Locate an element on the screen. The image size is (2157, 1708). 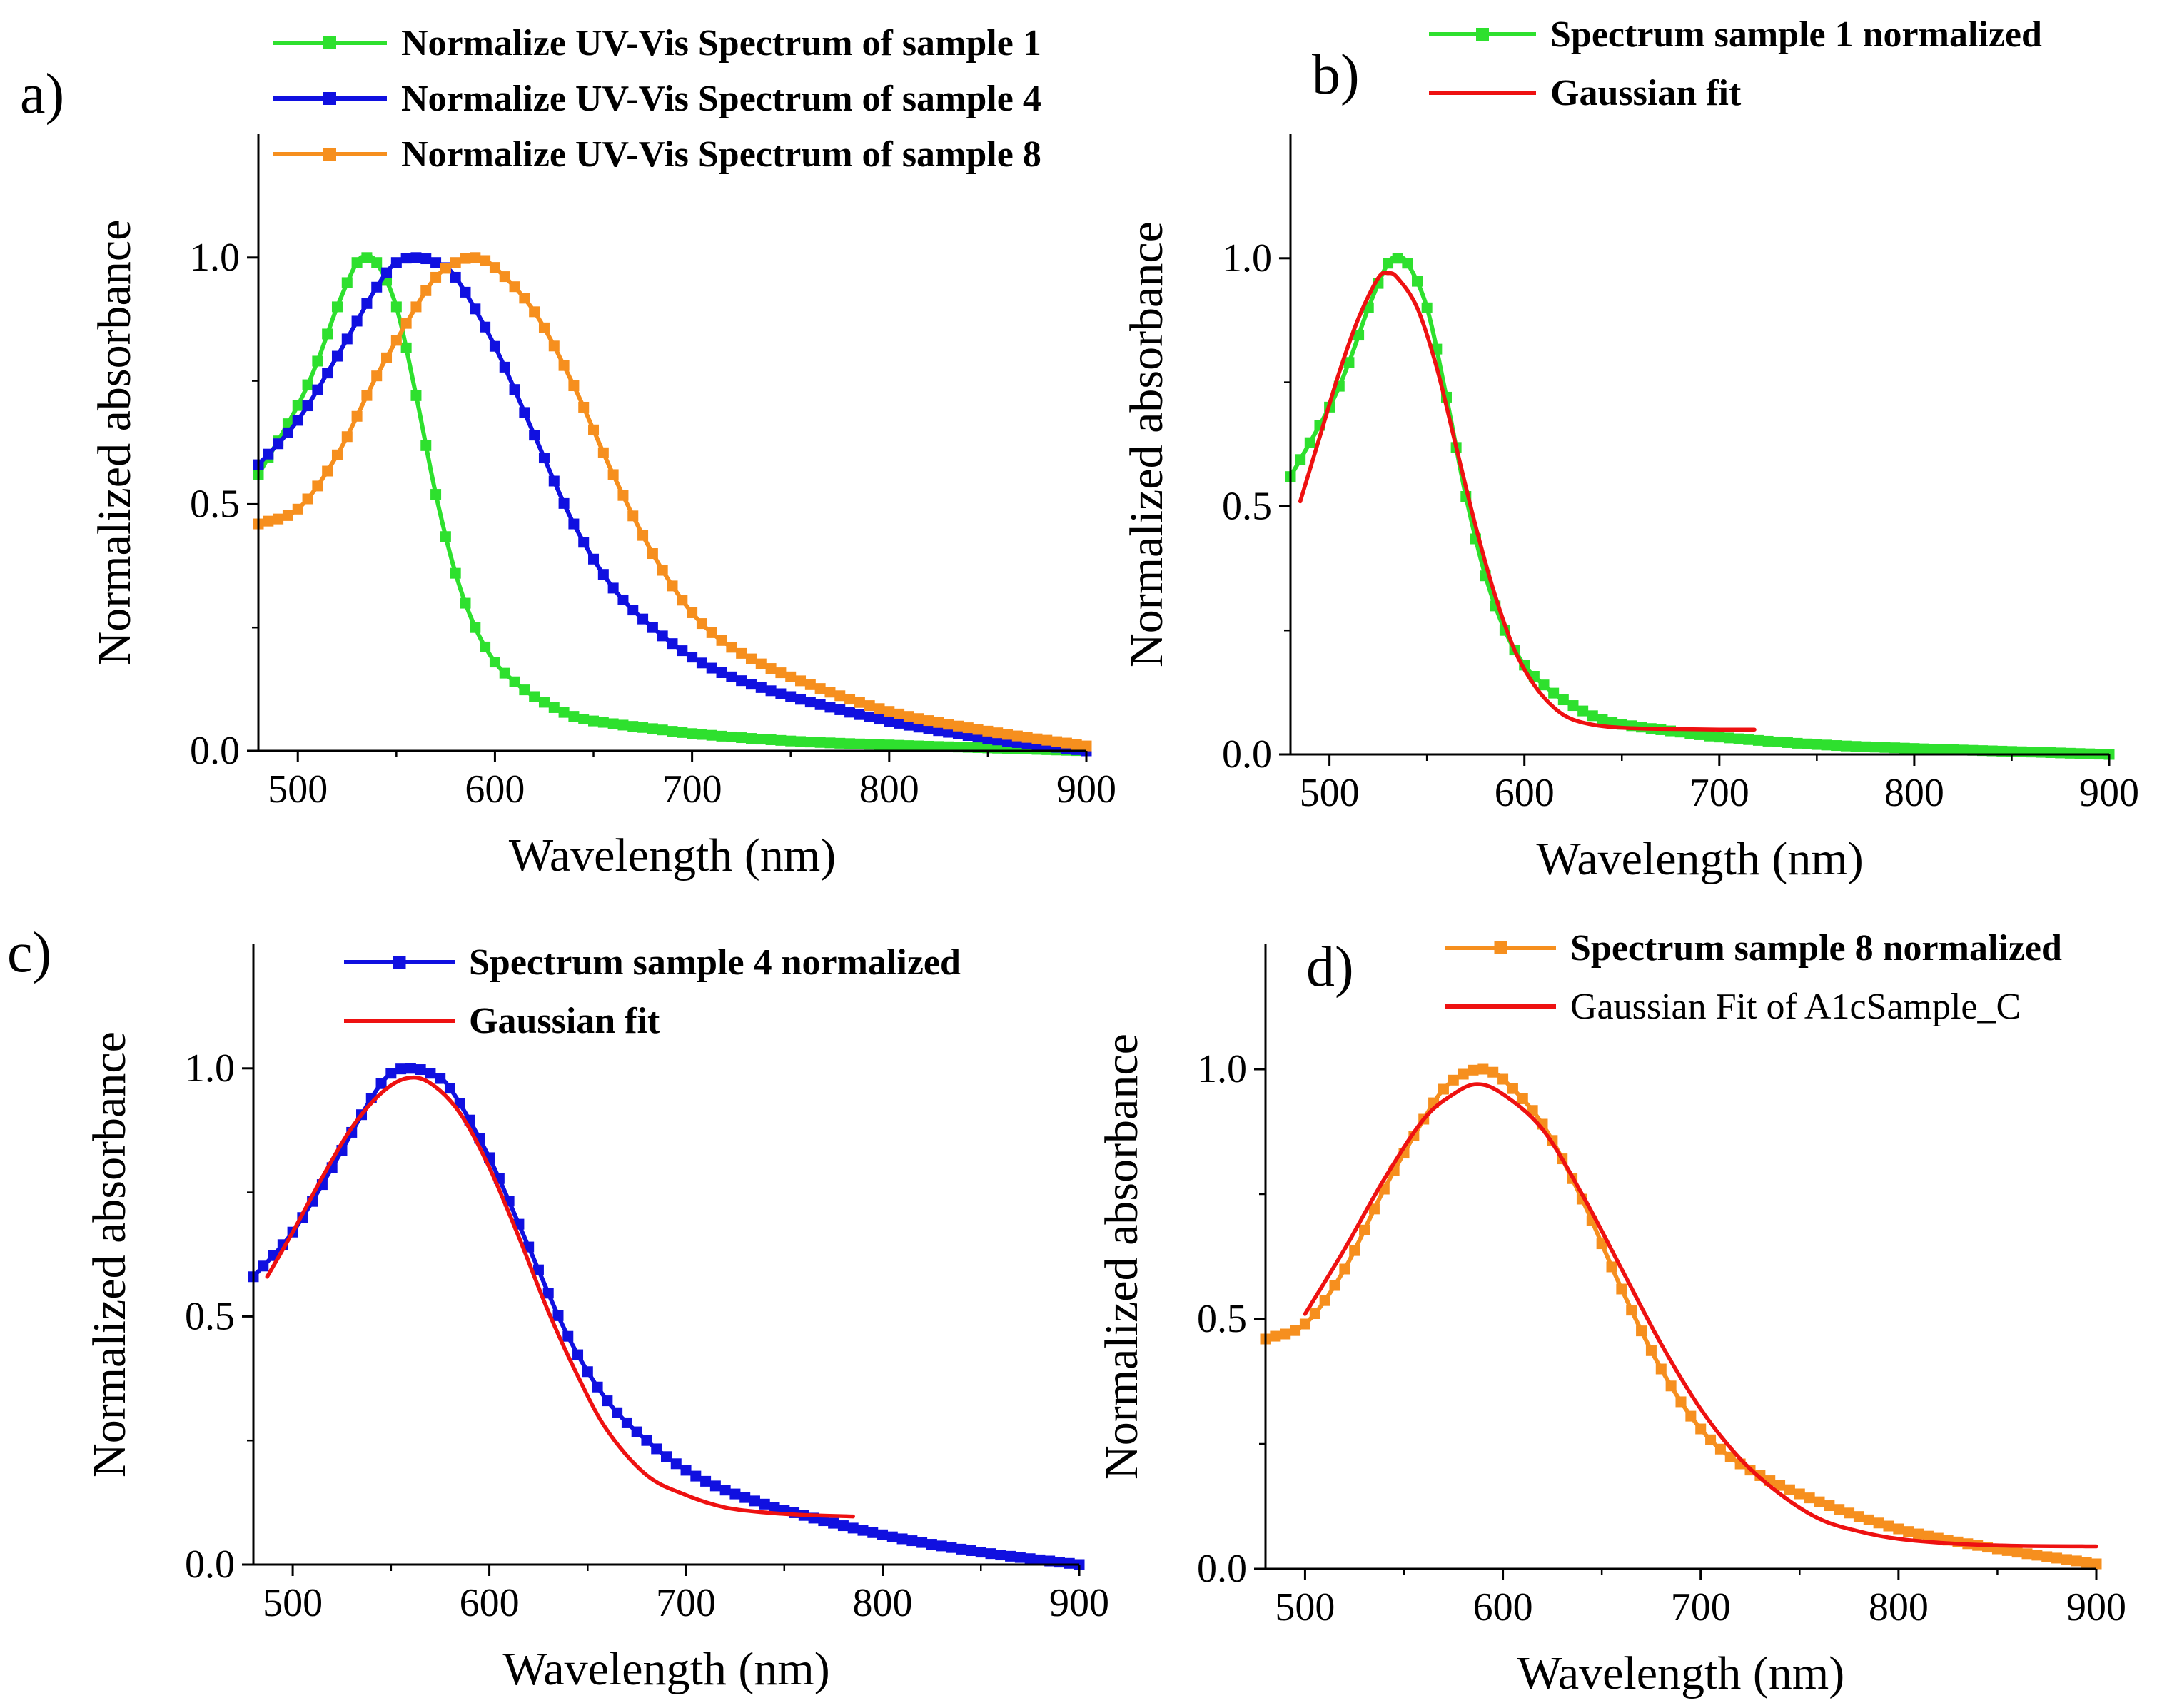
series-line is located at coordinates (666, 1317).